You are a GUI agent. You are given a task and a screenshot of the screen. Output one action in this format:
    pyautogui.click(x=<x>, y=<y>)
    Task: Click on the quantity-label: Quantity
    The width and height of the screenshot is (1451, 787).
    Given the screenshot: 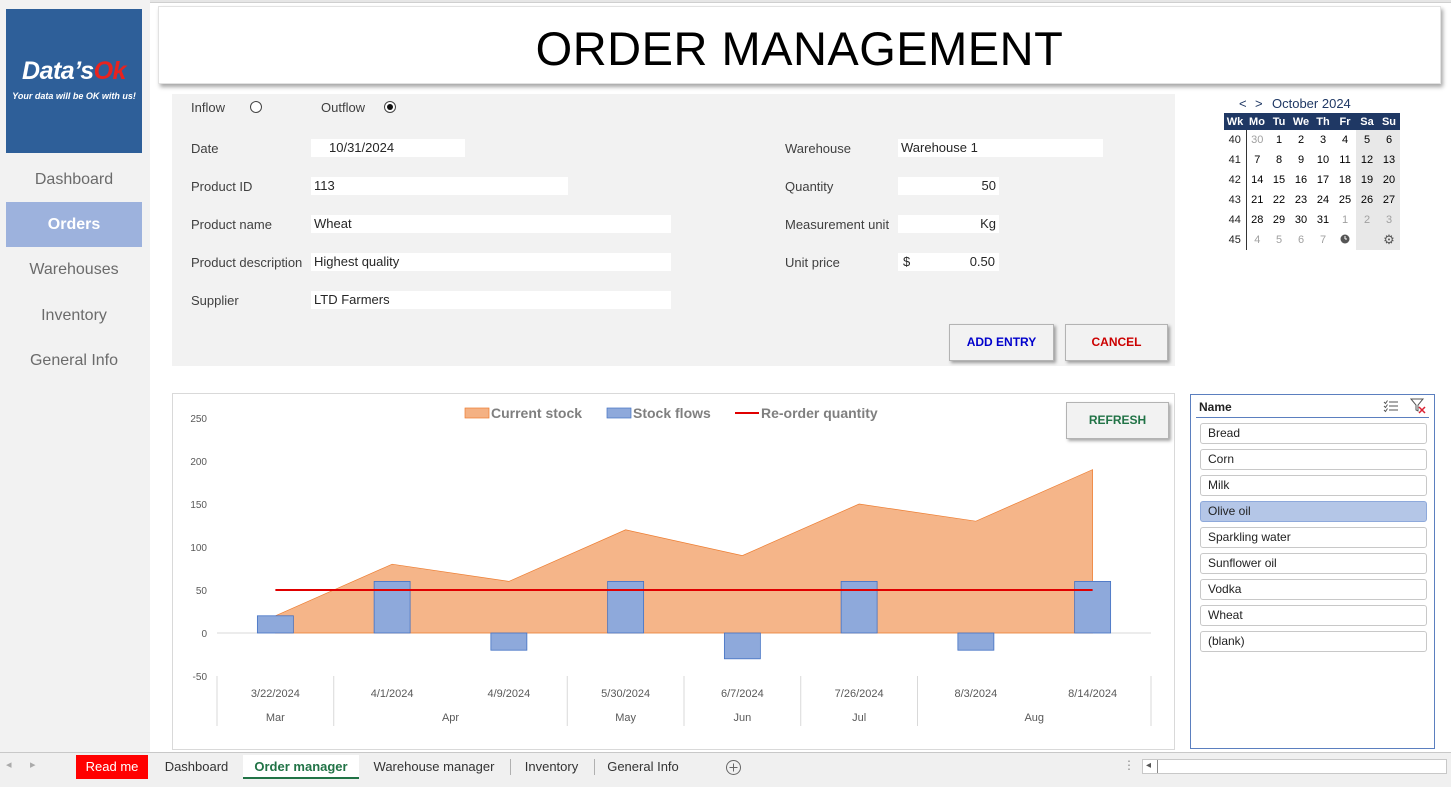 What is the action you would take?
    pyautogui.click(x=809, y=186)
    